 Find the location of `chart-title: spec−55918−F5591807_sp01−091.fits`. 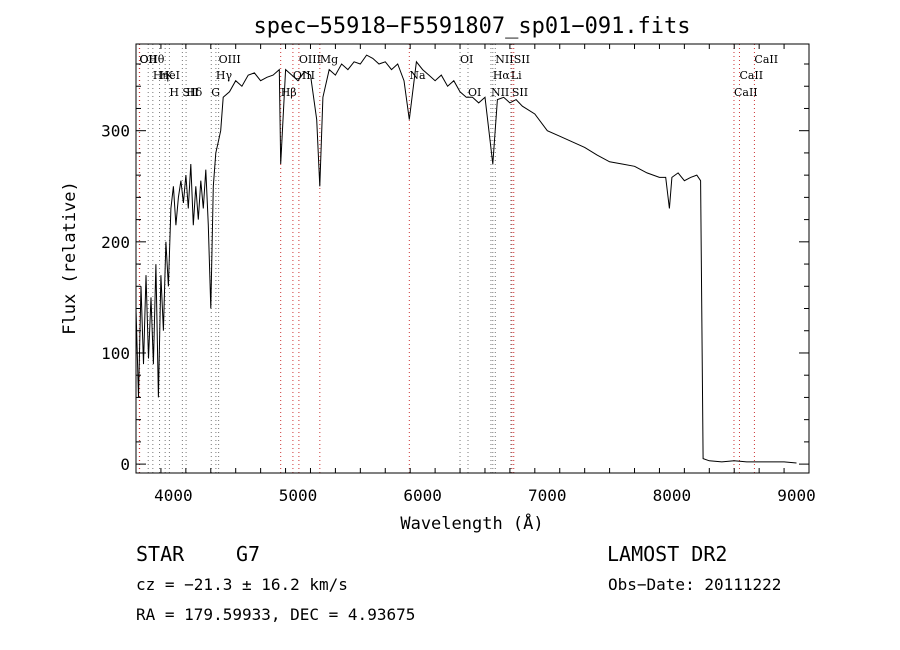

chart-title: spec−55918−F5591807_sp01−091.fits is located at coordinates (471, 26).